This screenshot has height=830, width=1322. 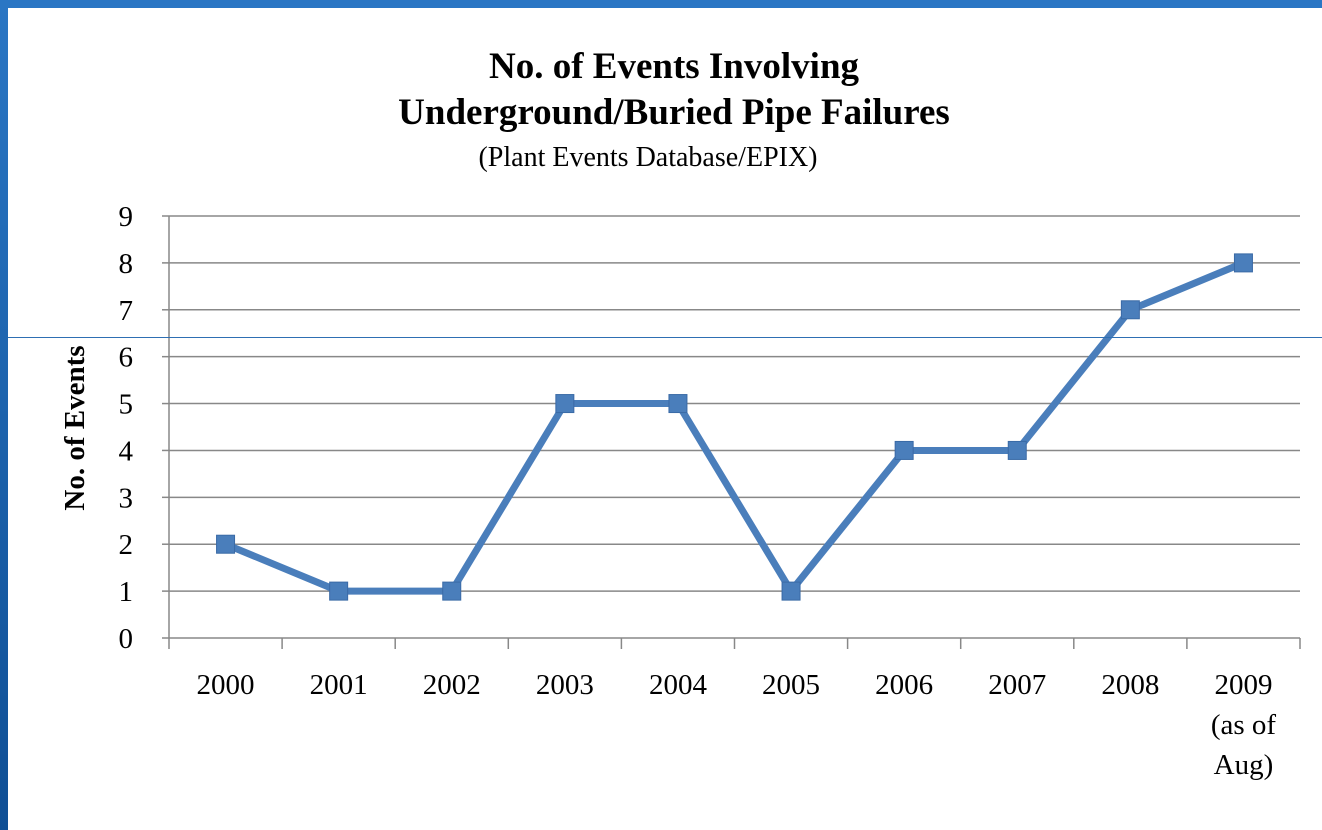 What do you see at coordinates (1130, 685) in the screenshot?
I see `x-tick-label: 2008` at bounding box center [1130, 685].